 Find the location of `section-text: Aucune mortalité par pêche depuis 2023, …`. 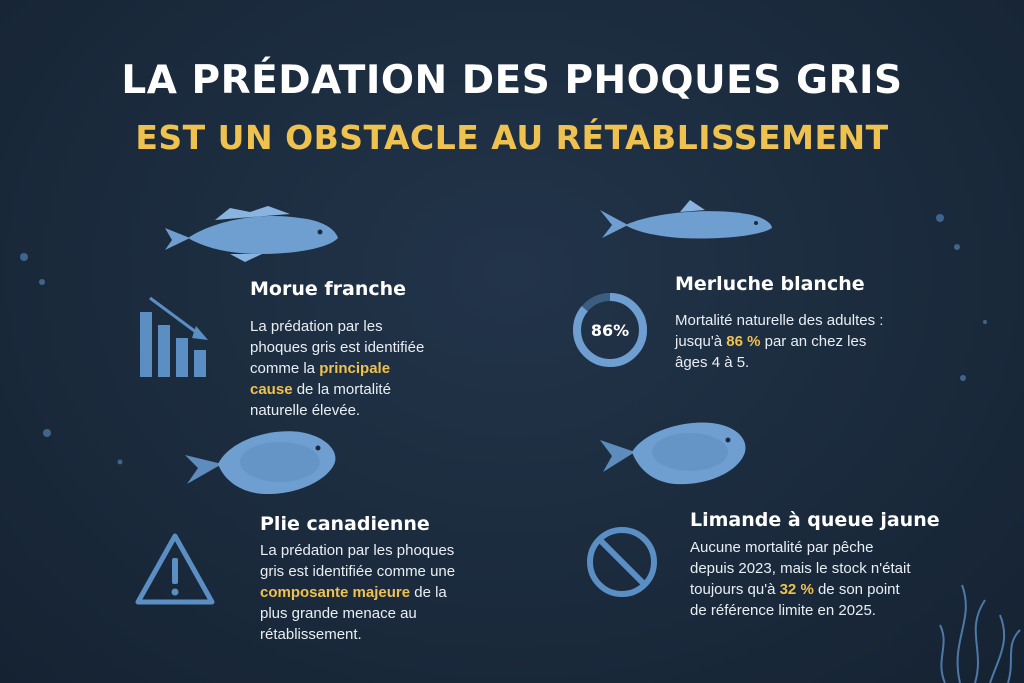

section-text: Aucune mortalité par pêche depuis 2023, … is located at coordinates (802, 579).